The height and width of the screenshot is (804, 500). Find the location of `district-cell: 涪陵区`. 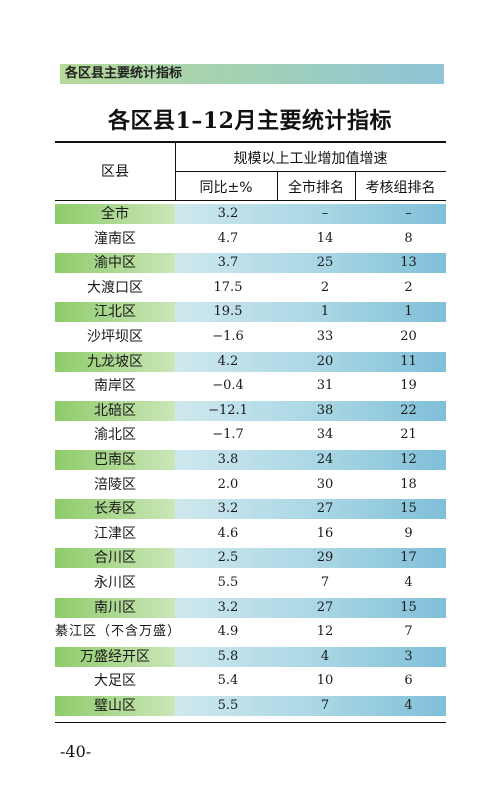

district-cell: 涪陵区 is located at coordinates (115, 484).